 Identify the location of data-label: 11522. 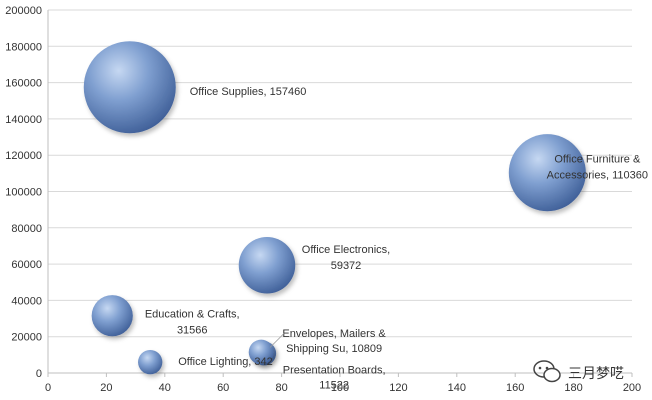
(334, 386).